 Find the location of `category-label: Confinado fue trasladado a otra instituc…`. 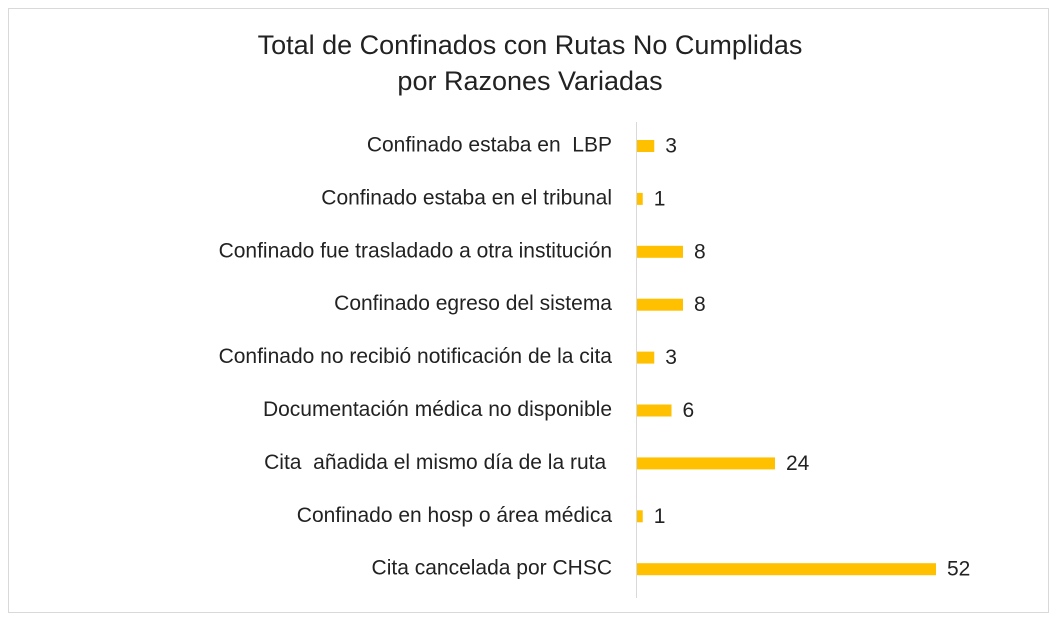

category-label: Confinado fue trasladado a otra instituc… is located at coordinates (415, 250).